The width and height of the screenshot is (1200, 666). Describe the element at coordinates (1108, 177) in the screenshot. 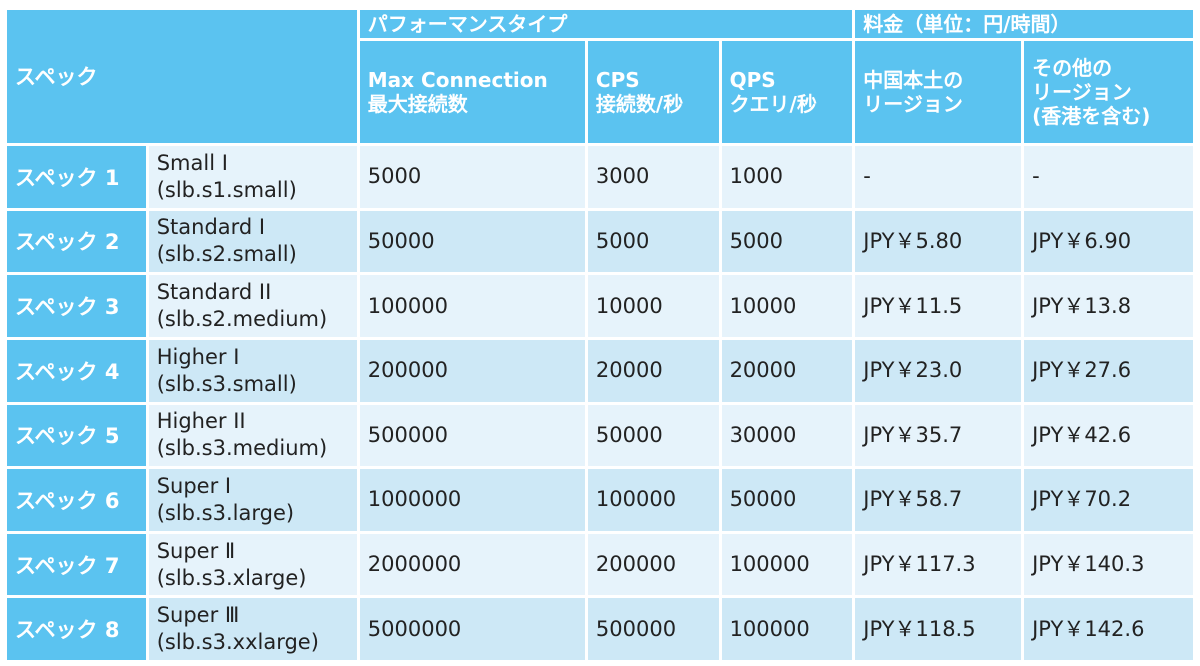

I see `price-other-cell: -` at that location.